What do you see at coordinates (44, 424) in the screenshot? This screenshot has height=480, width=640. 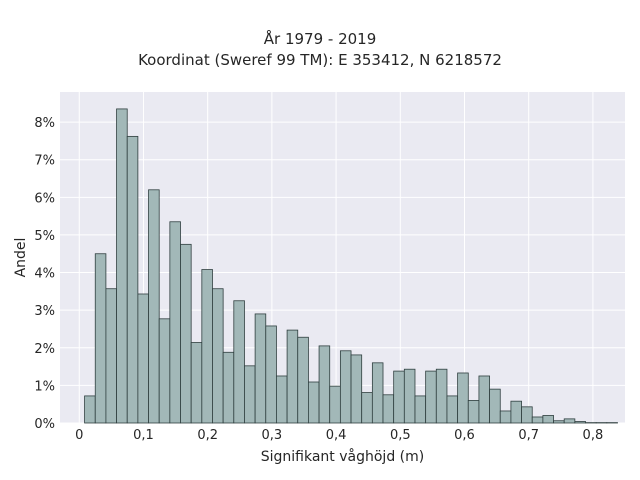 I see `y-tick-label: 0%` at bounding box center [44, 424].